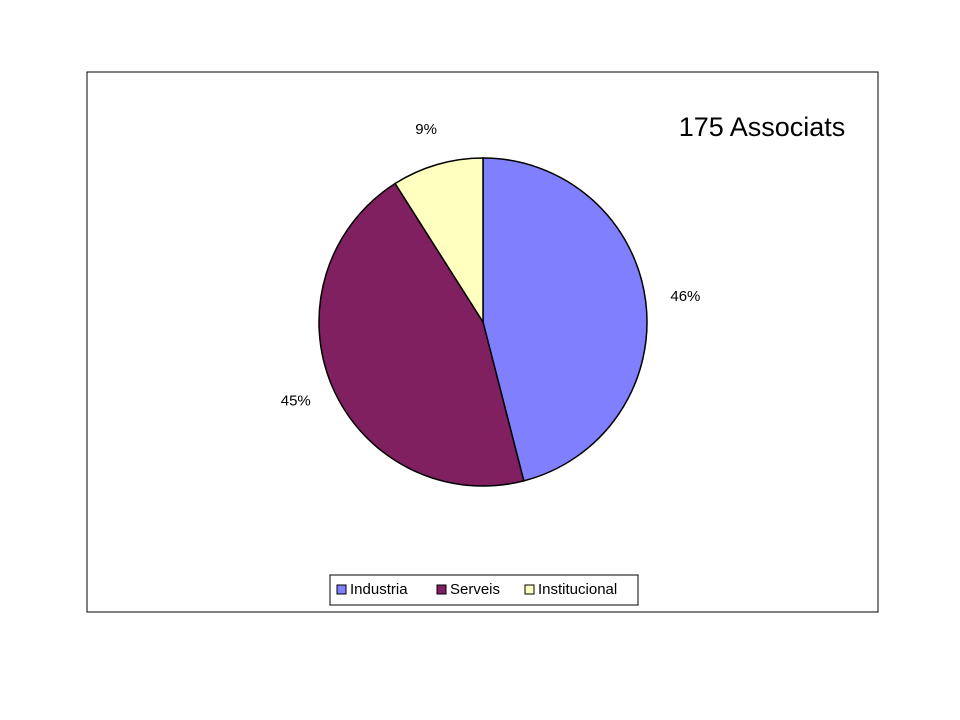 The image size is (960, 720). What do you see at coordinates (426, 129) in the screenshot?
I see `data-label: 9%` at bounding box center [426, 129].